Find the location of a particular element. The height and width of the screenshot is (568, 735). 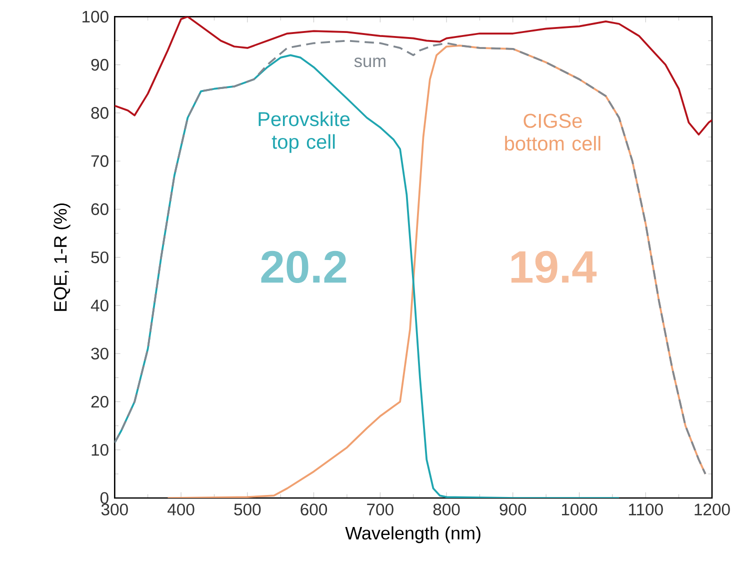

x-tick-label: 900 is located at coordinates (513, 510).